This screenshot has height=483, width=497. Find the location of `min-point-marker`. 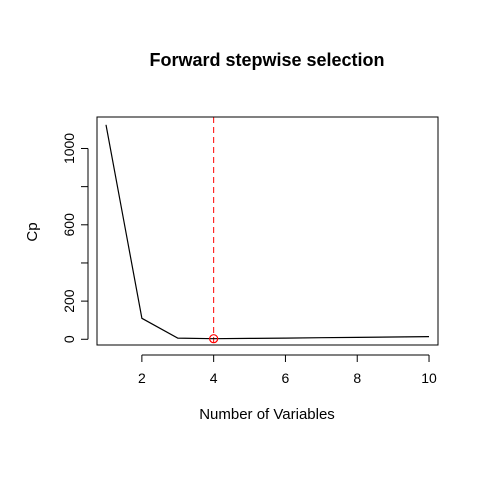

min-point-marker is located at coordinates (214, 339).